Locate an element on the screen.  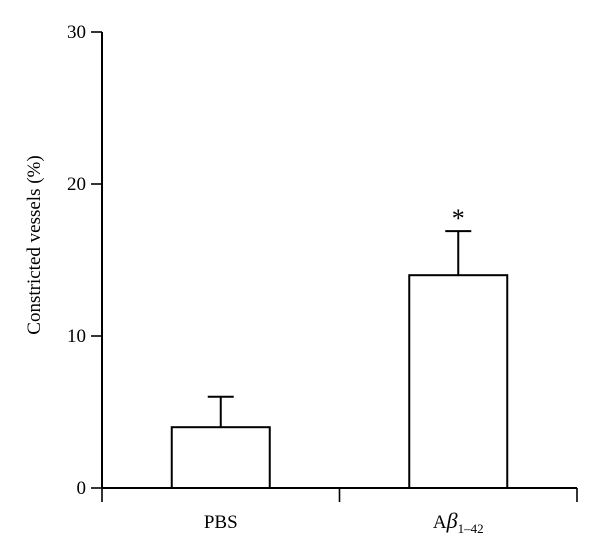
y-tick-label: 0 is located at coordinates (82, 488).